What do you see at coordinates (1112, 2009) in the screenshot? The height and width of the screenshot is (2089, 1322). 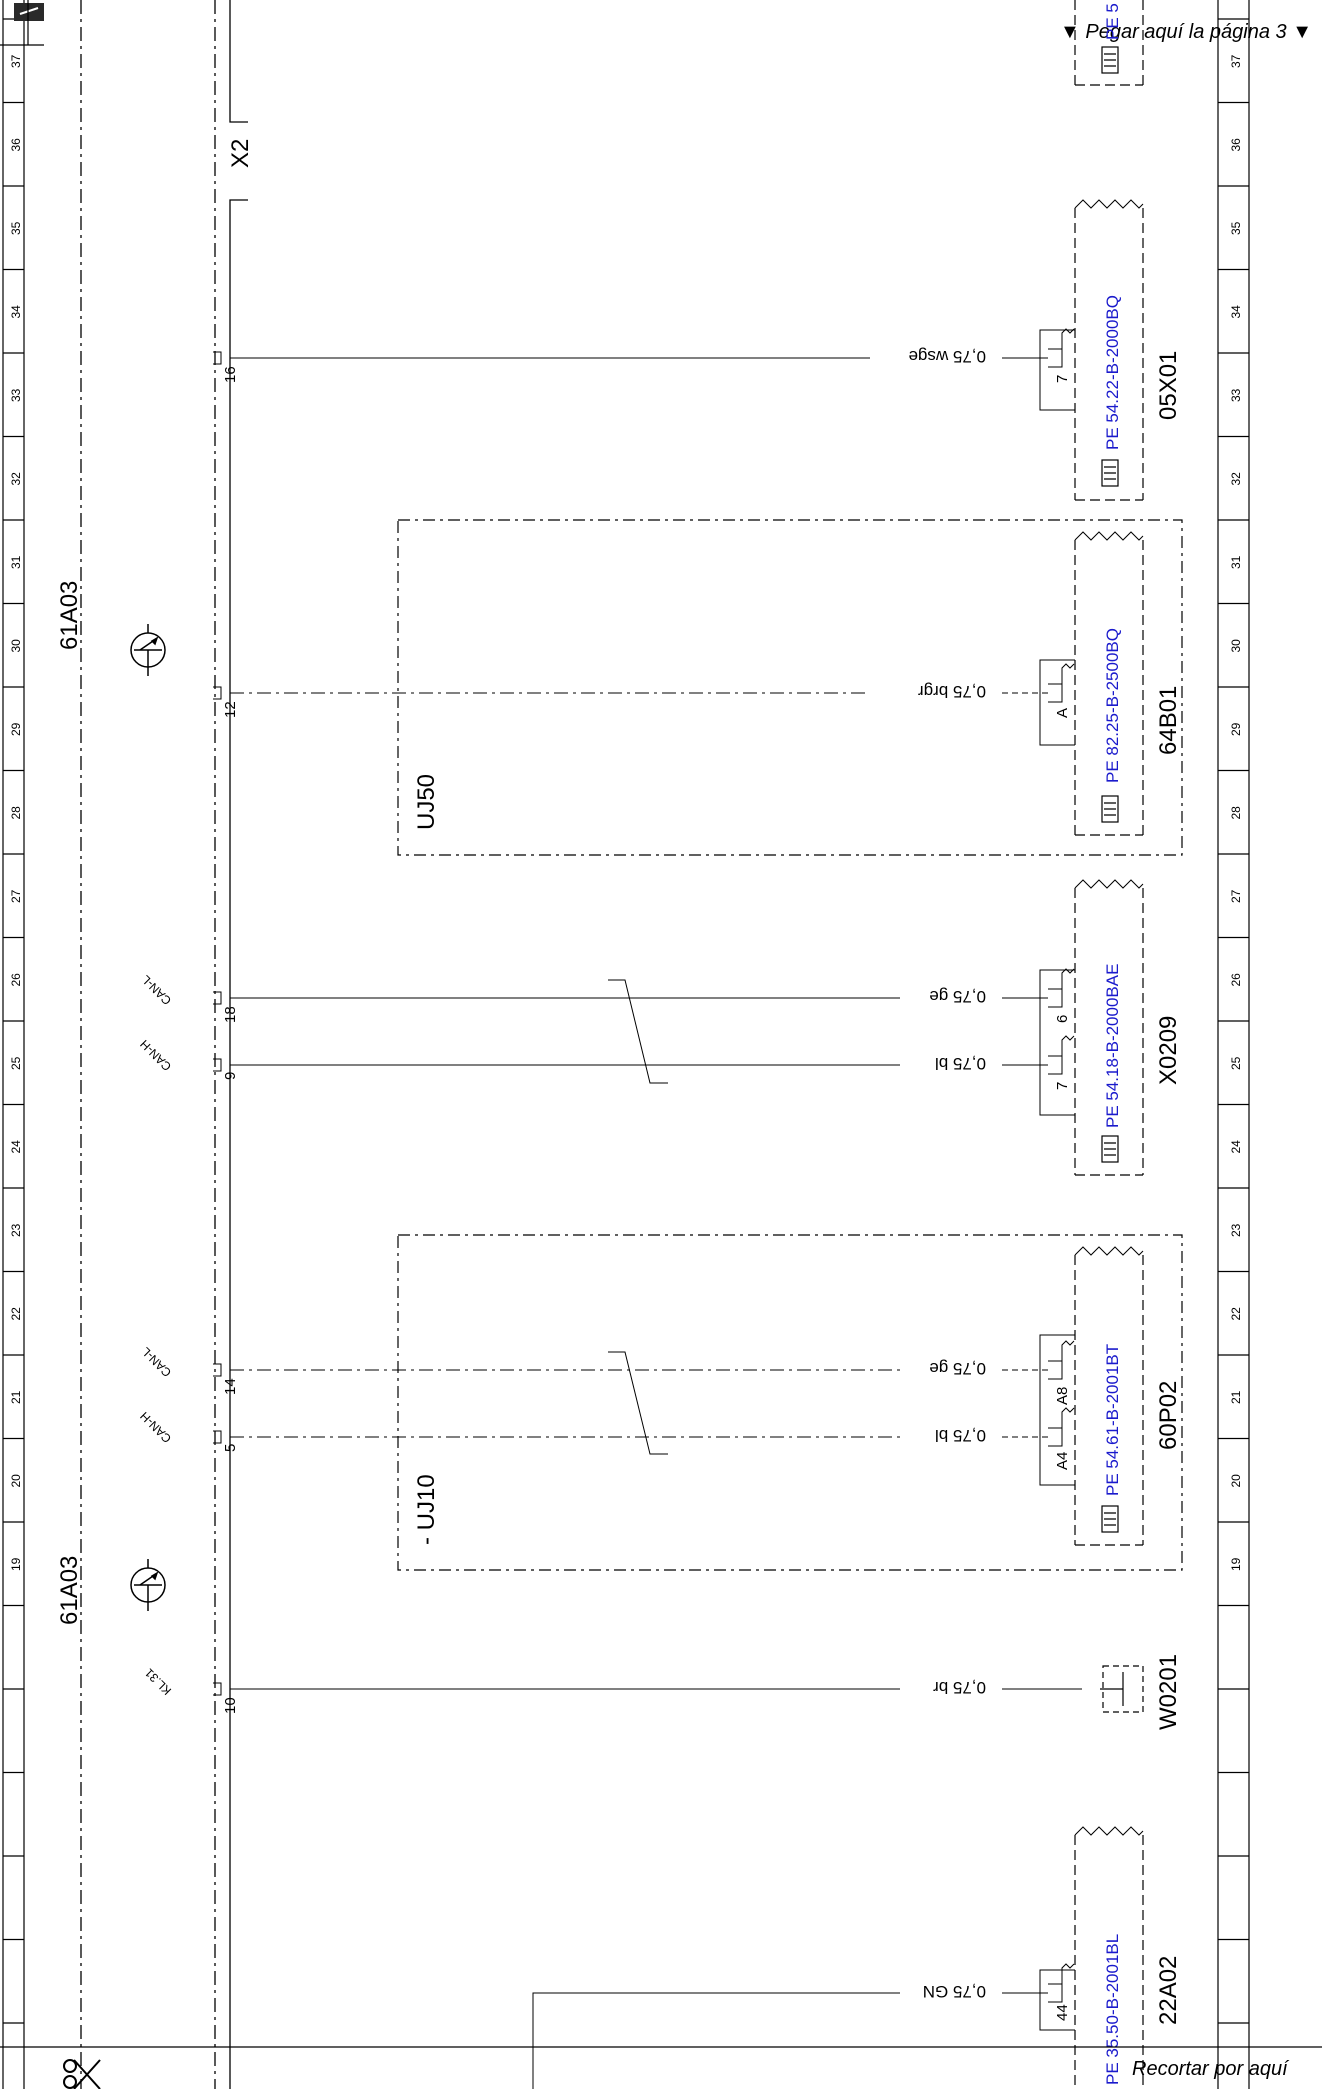 I see `part-reference-link: PE 35.50-B-2001BL` at bounding box center [1112, 2009].